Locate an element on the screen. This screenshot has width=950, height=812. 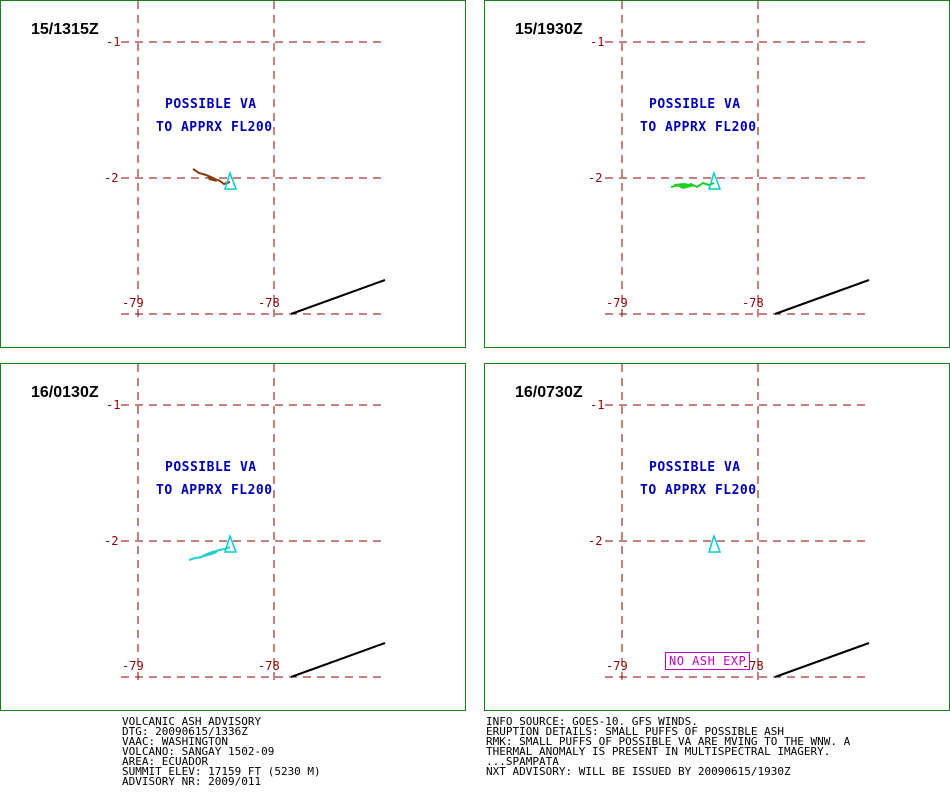
advisory-line: SUMMIT ELEV: 17159 FT (5230 M) is located at coordinates (221, 771).